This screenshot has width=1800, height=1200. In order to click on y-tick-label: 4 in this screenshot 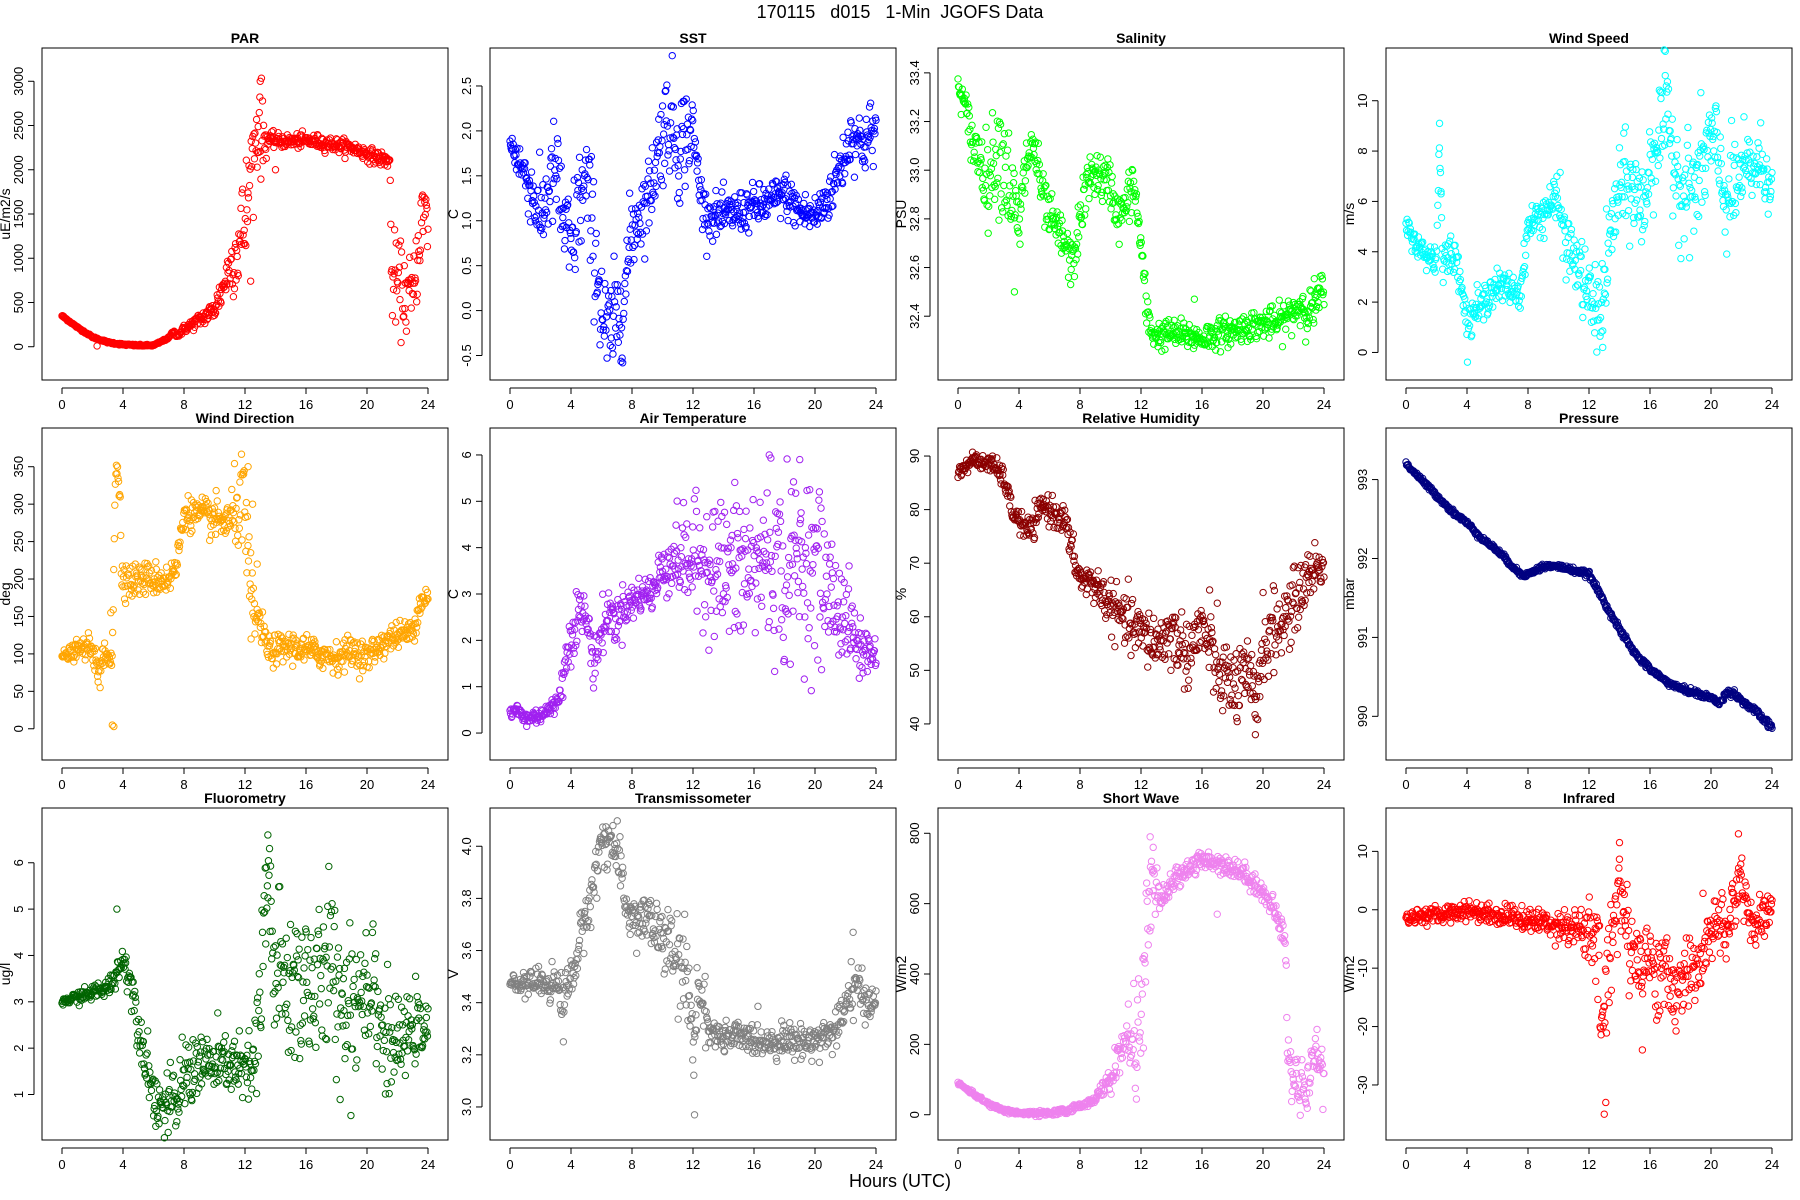, I will do `click(466, 547)`.